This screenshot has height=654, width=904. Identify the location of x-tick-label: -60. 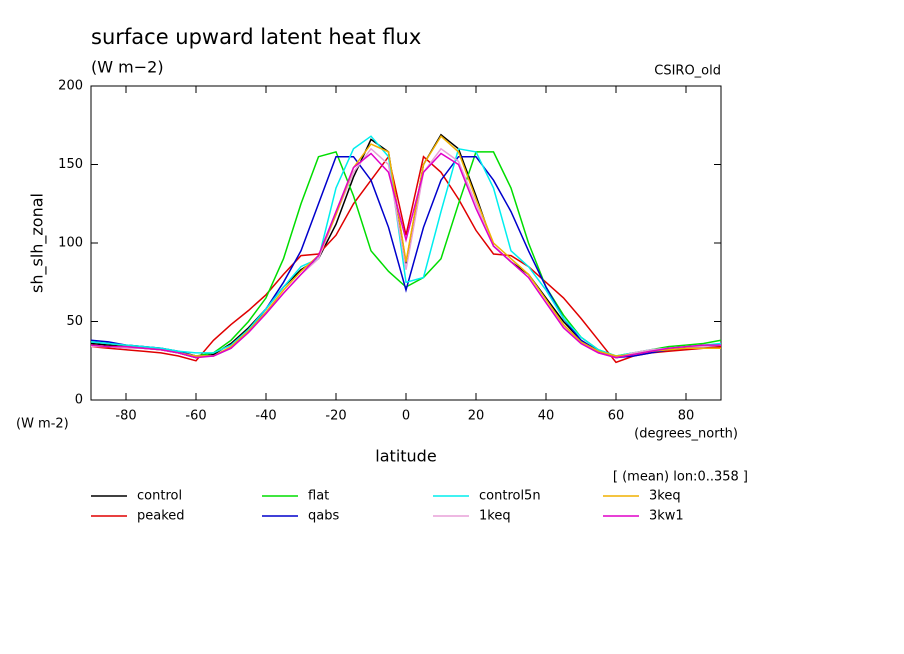
(195, 416).